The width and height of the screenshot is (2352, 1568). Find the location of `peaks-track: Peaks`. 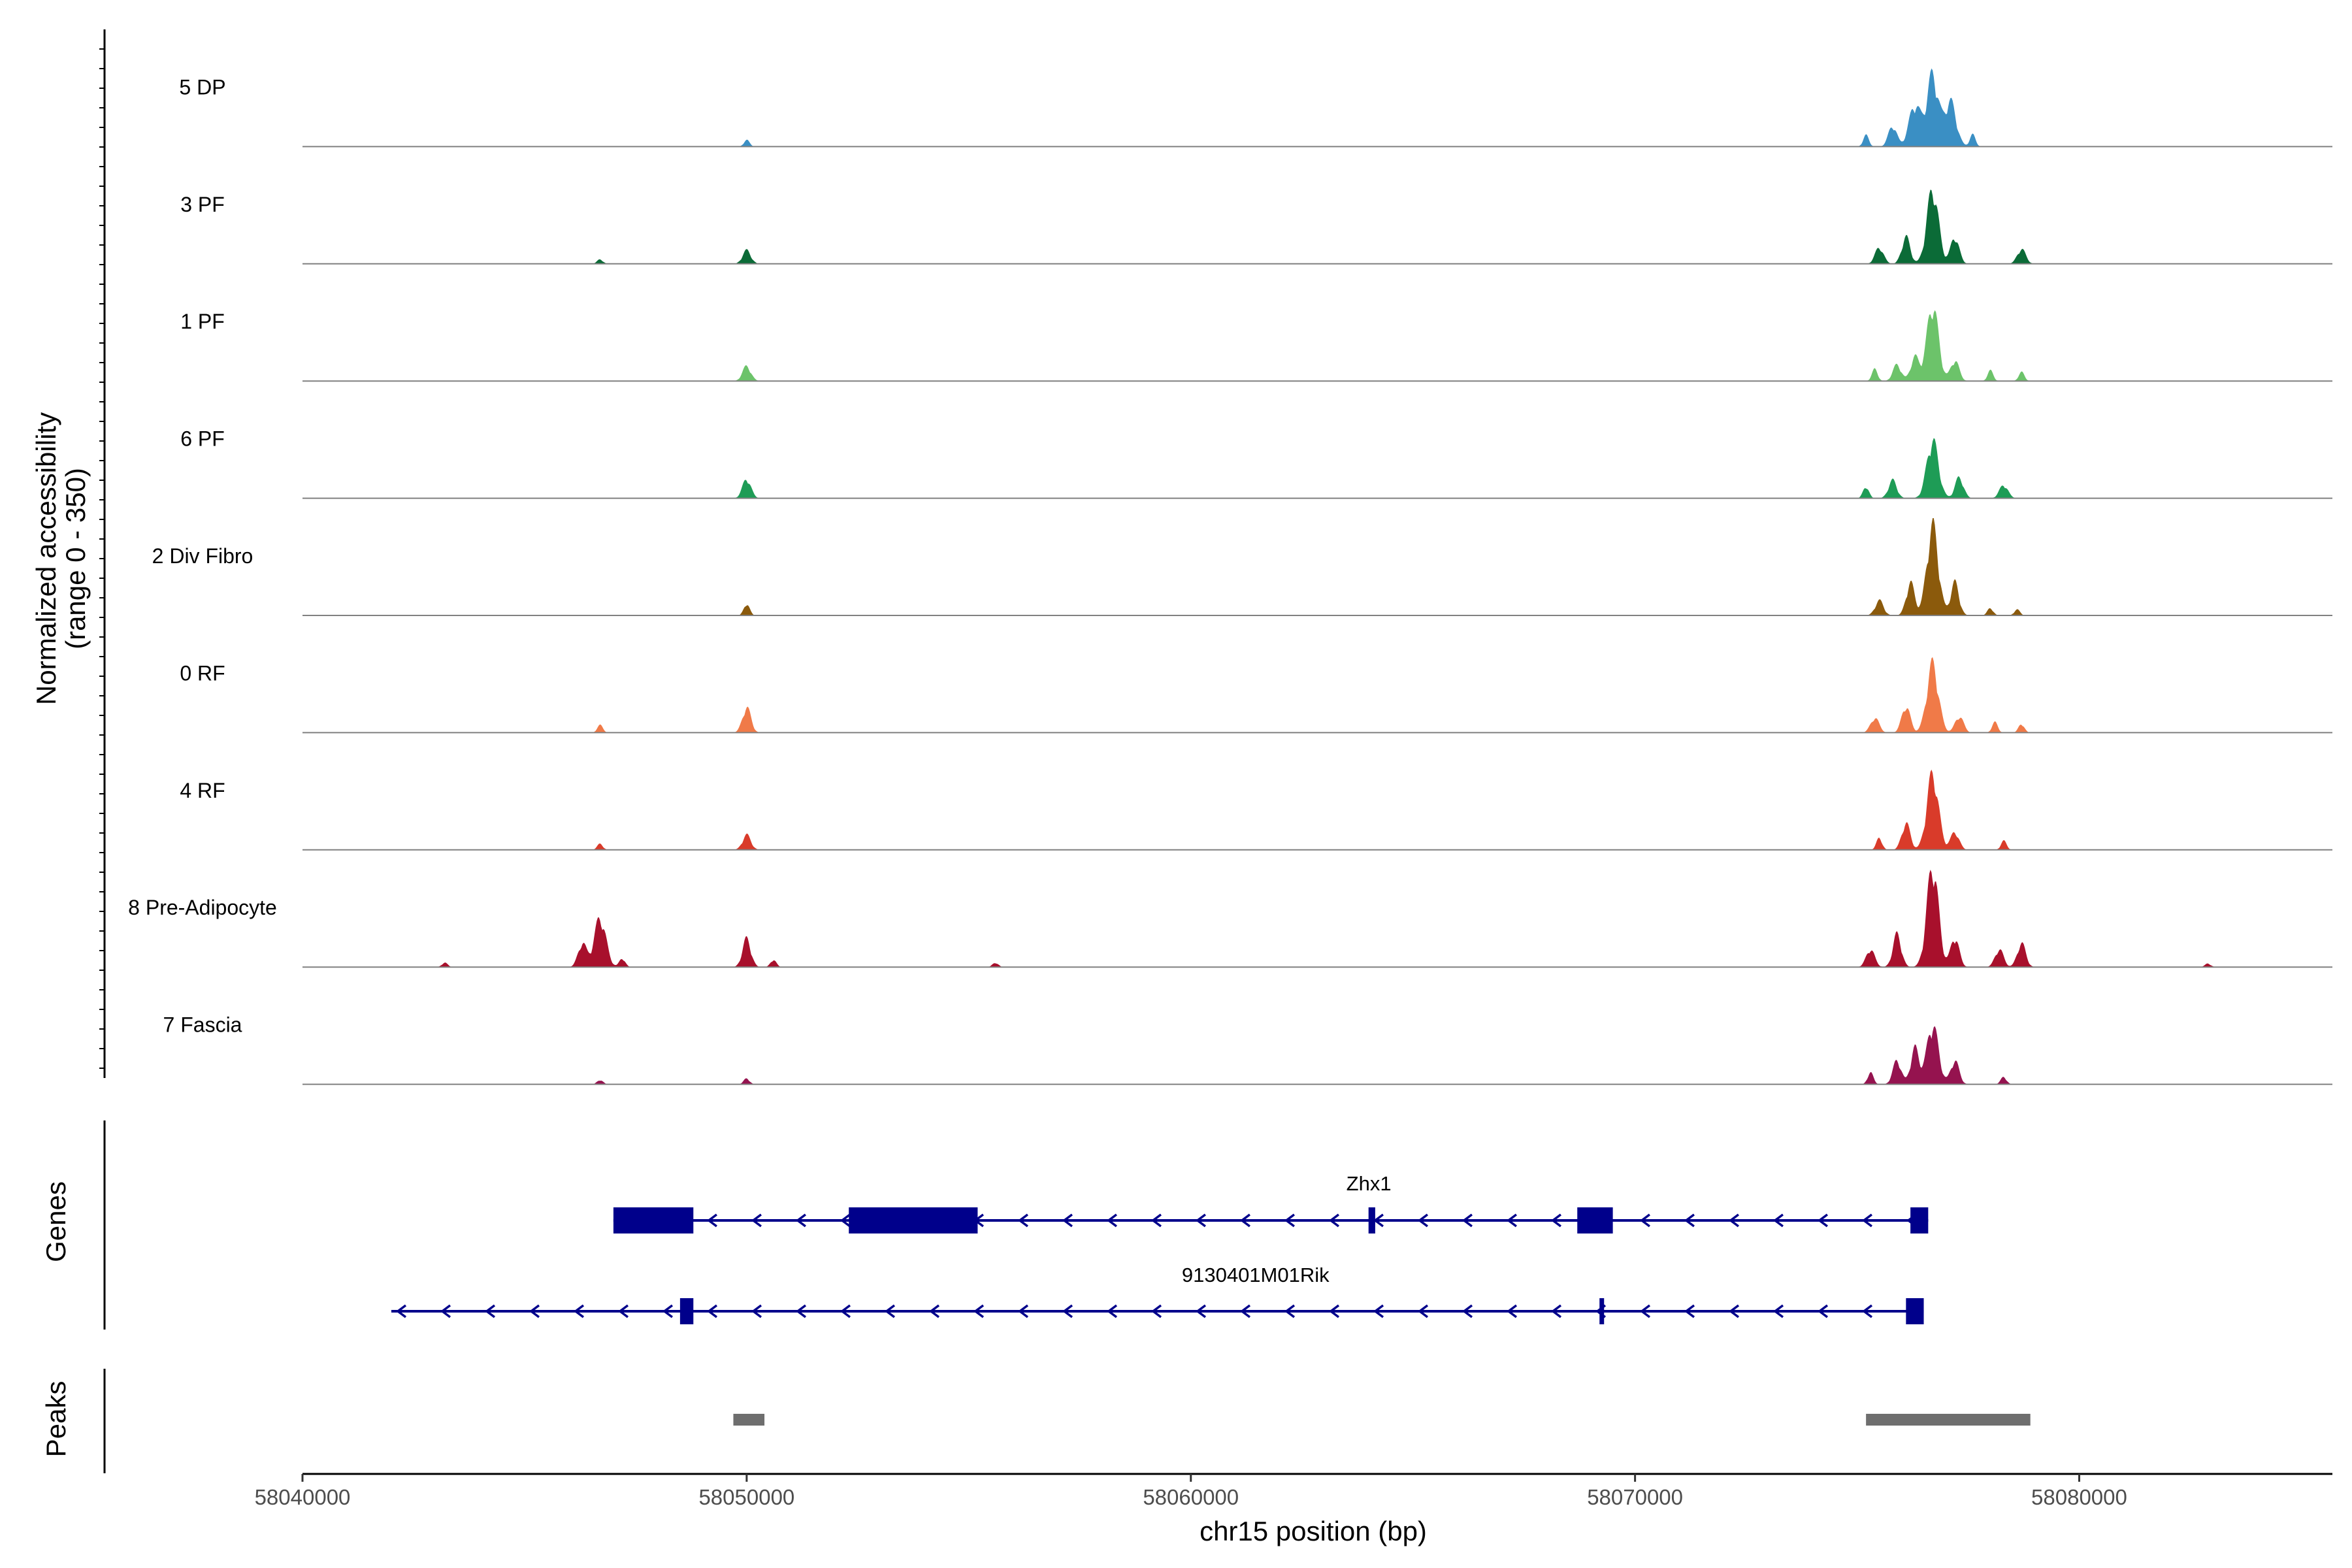

peaks-track: Peaks is located at coordinates (1036, 1421).